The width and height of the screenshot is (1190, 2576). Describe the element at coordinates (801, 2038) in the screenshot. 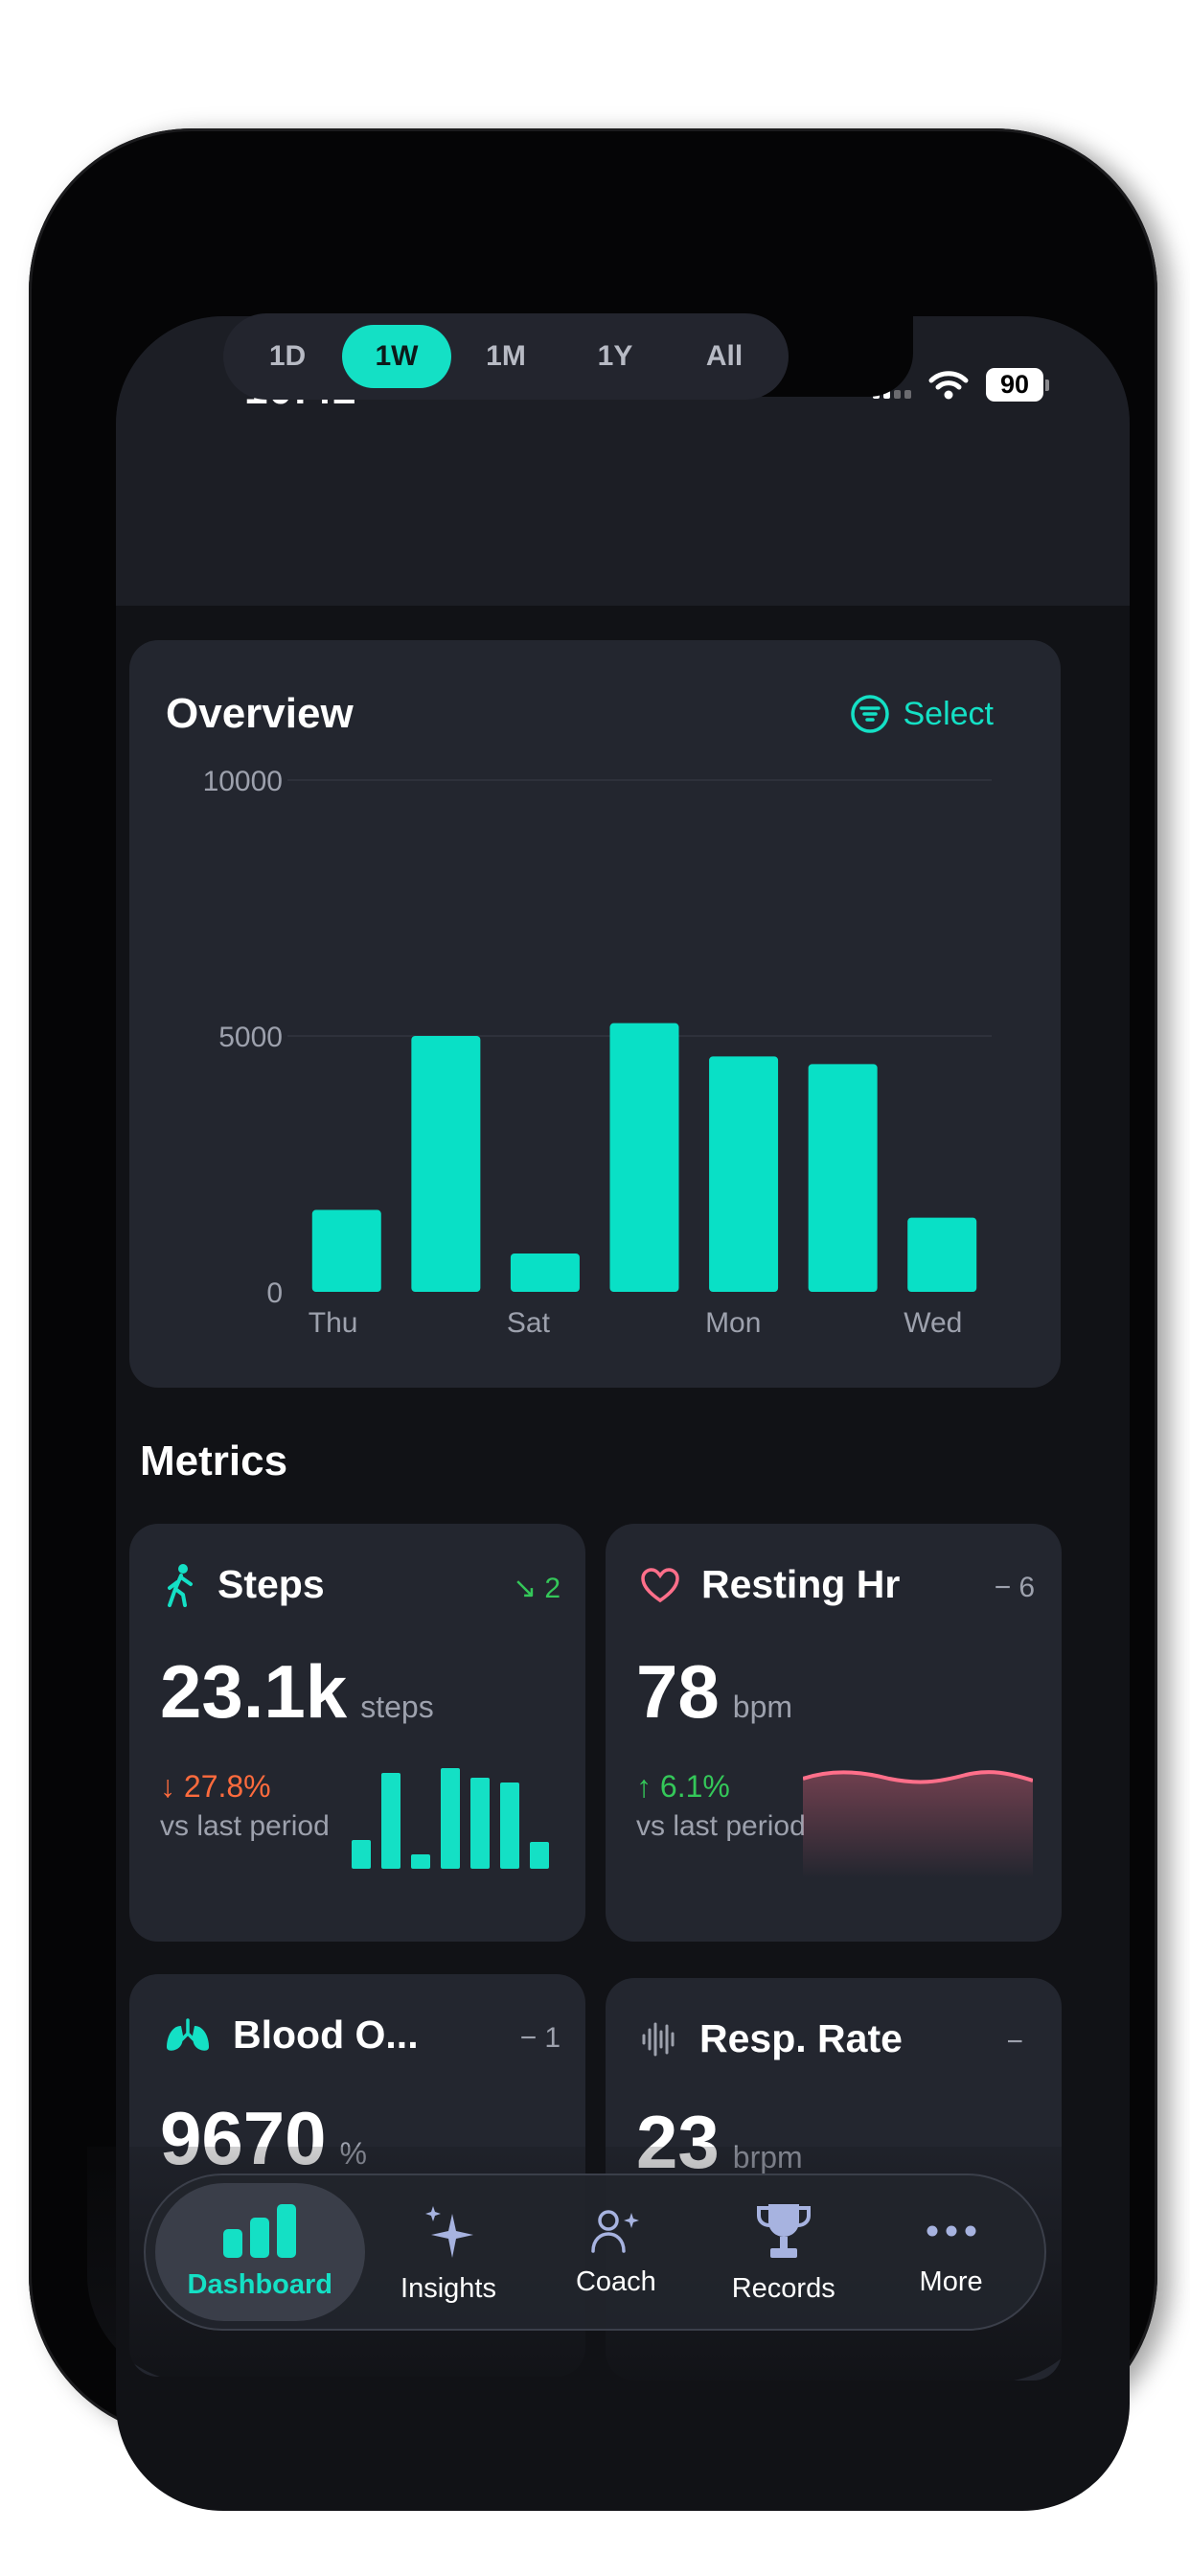

I see `resp-rate-name: Resp. Rate` at that location.